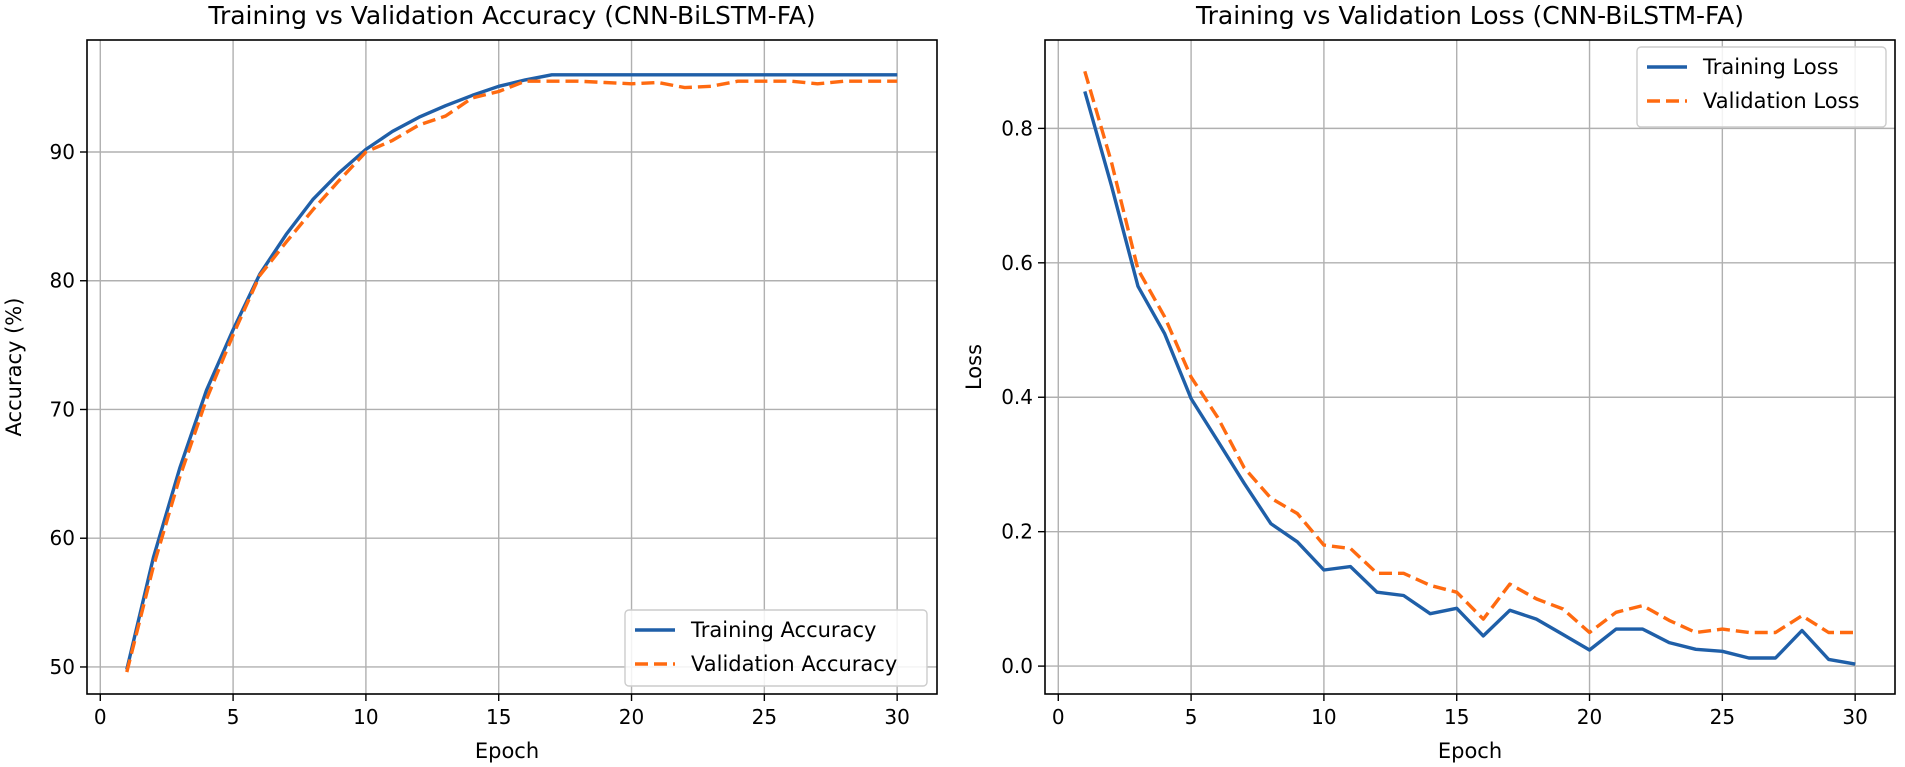 This screenshot has width=1905, height=767. What do you see at coordinates (1017, 532) in the screenshot?
I see `loss-y-tick-label: 0.2` at bounding box center [1017, 532].